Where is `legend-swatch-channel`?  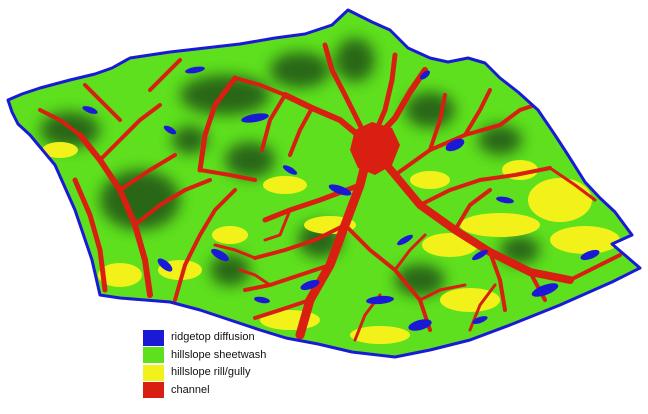 legend-swatch-channel is located at coordinates (153, 390).